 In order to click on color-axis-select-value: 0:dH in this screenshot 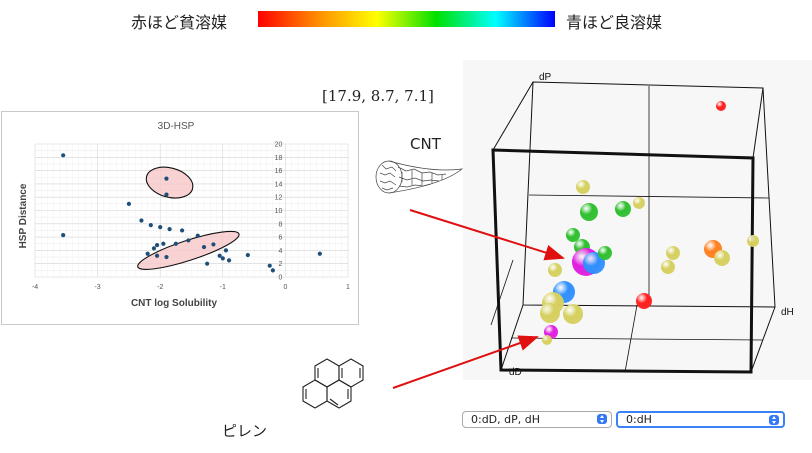, I will do `click(639, 419)`.